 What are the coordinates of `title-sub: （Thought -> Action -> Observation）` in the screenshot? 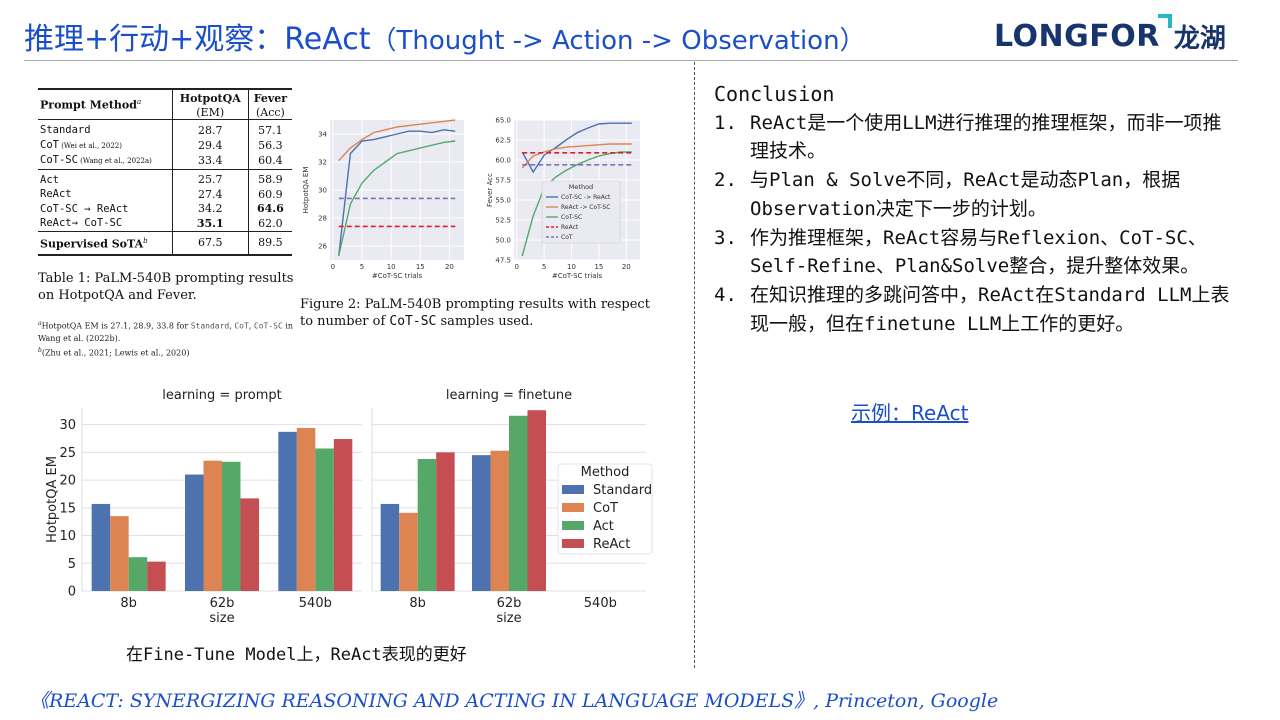 It's located at (618, 41).